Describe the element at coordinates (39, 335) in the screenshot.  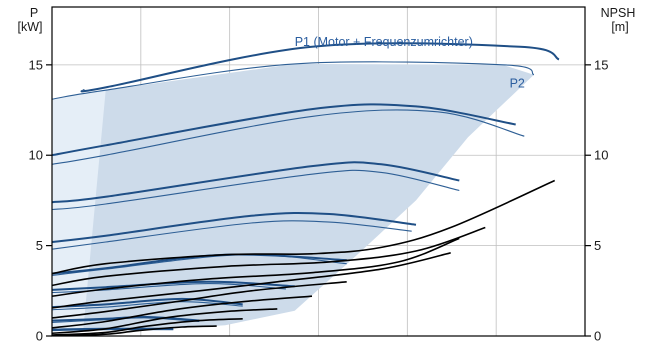
I see `left-tick-label: 0` at that location.